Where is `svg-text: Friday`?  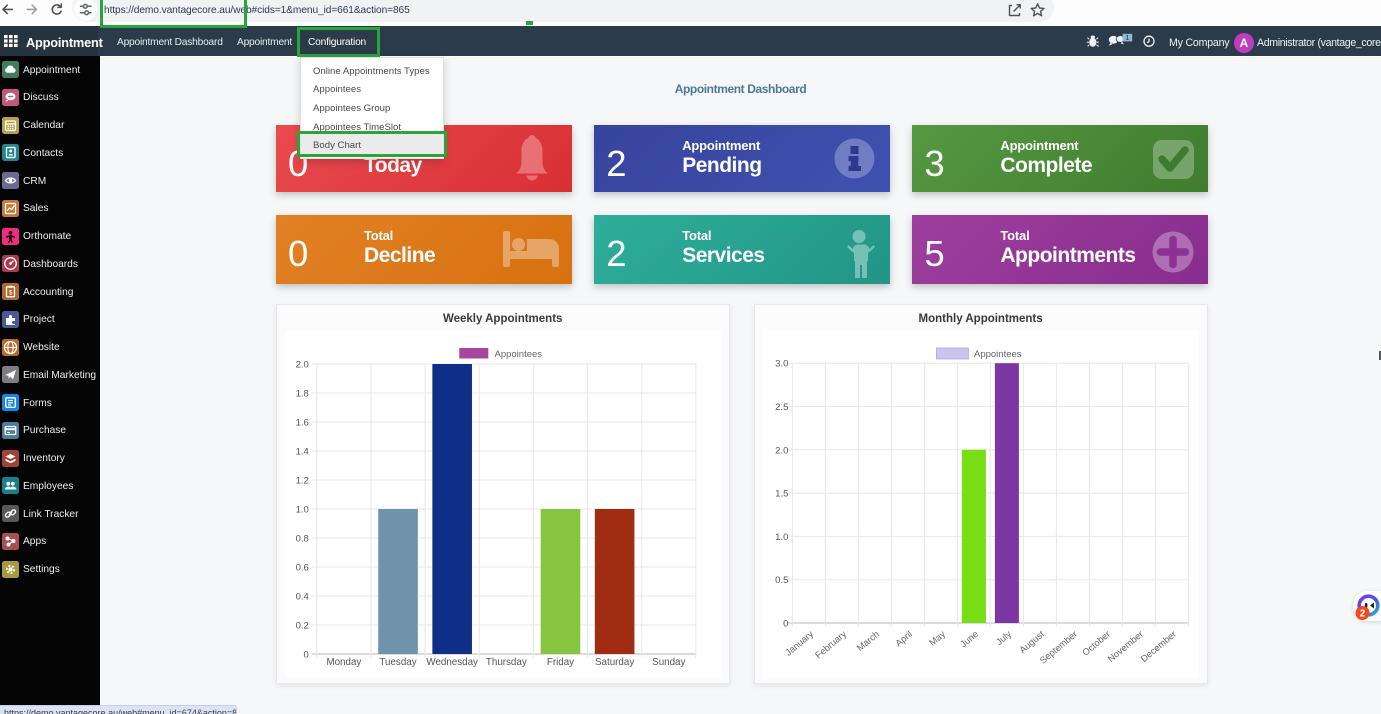 svg-text: Friday is located at coordinates (560, 662).